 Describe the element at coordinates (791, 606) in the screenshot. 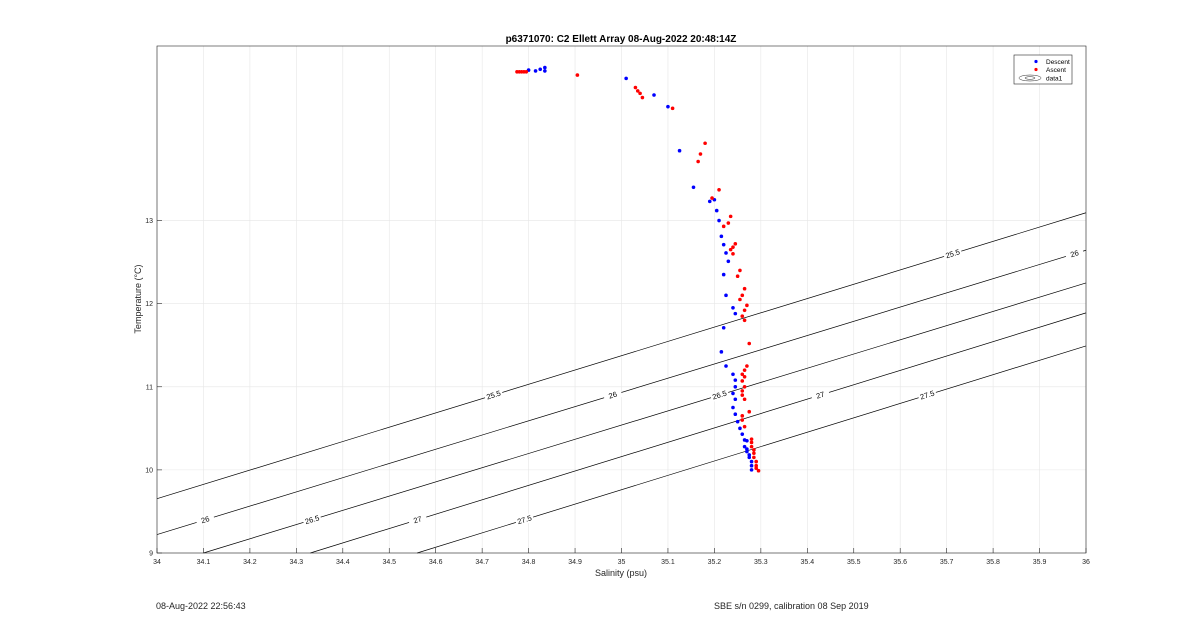

I see `sensor-calibration-note: SBE s/n 0299, calibration 08 Sep 2019` at that location.